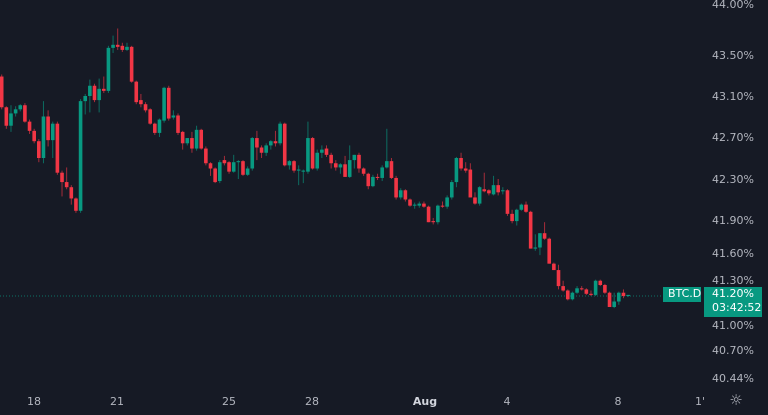  Describe the element at coordinates (384, 402) in the screenshot. I see `time-axis` at that location.